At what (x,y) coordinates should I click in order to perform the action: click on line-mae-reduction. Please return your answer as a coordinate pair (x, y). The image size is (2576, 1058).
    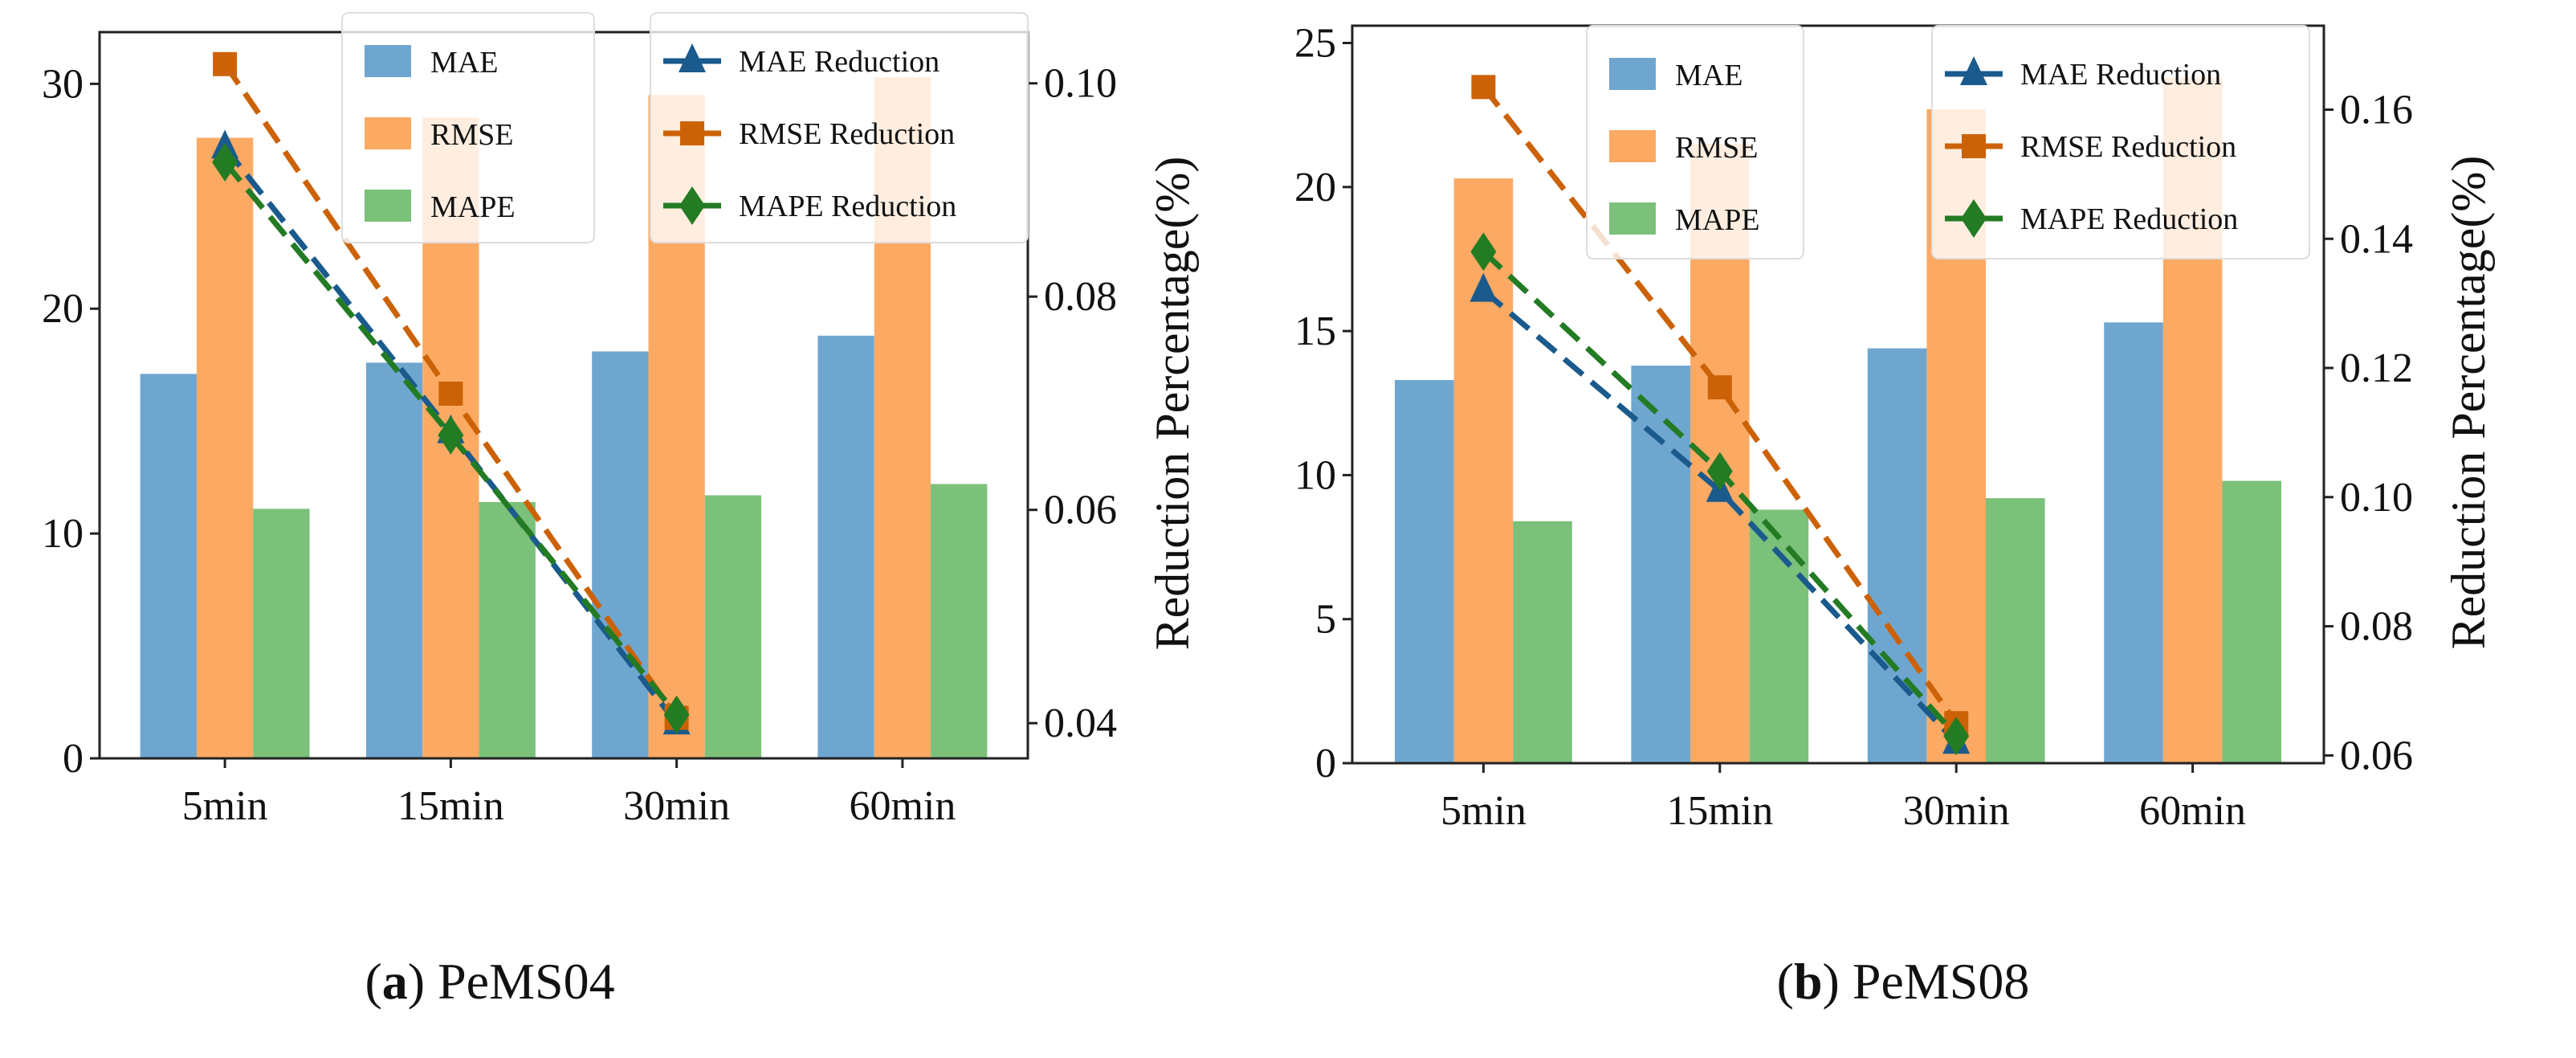
    Looking at the image, I should click on (1720, 517).